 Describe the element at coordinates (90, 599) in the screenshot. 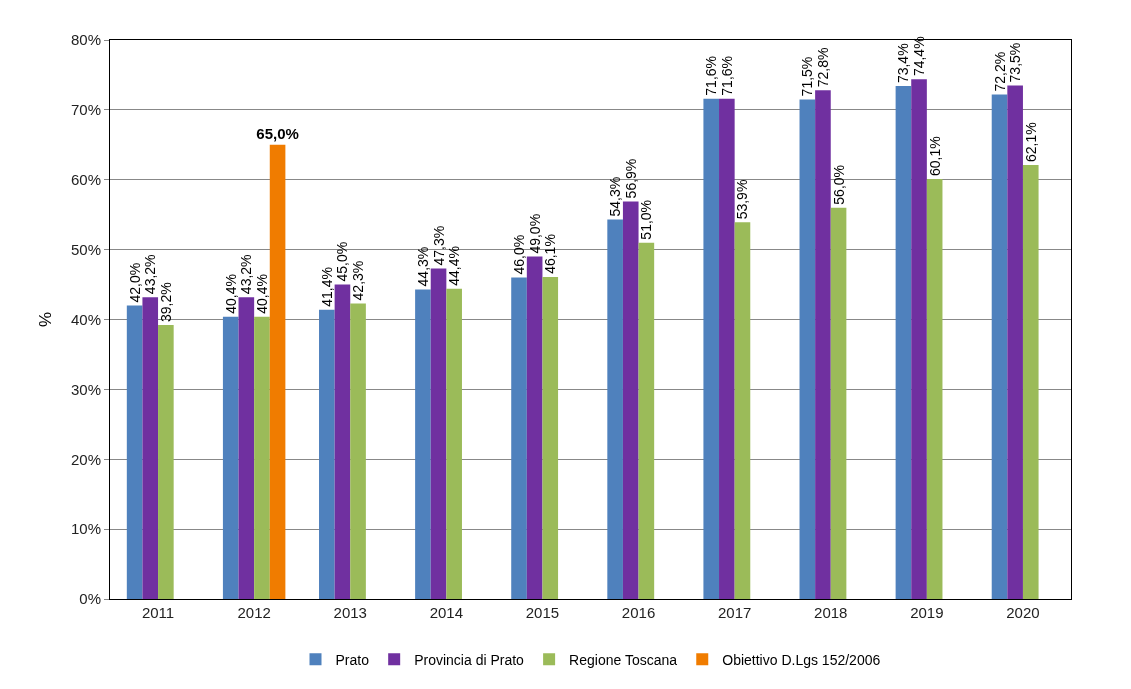

I see `y-tick-label: 0%` at that location.